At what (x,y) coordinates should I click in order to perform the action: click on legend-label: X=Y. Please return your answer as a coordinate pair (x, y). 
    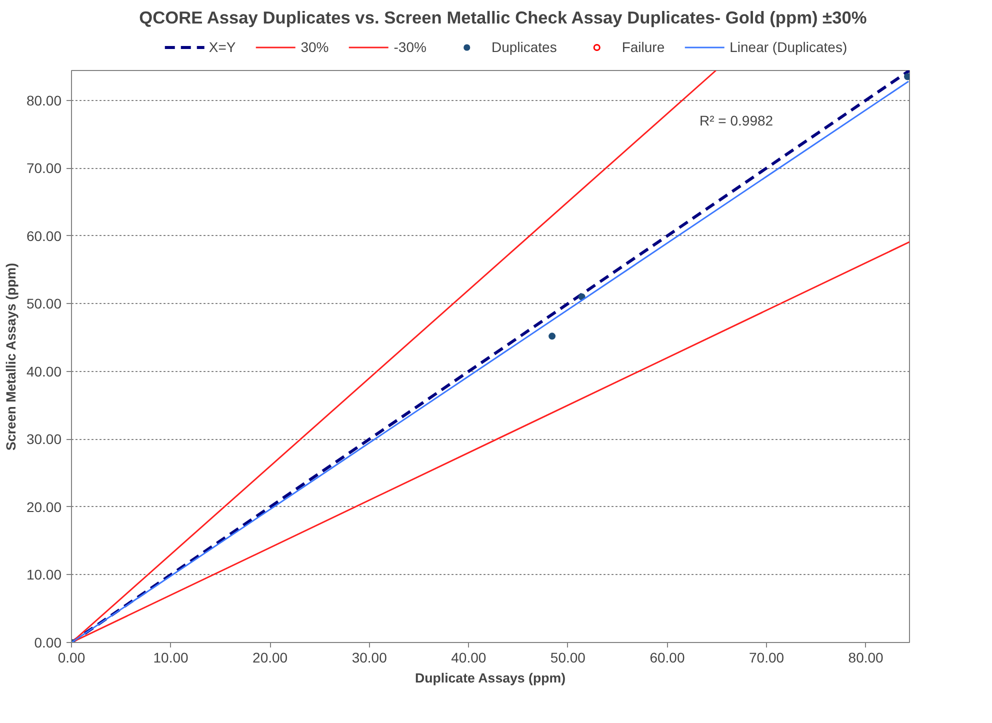
    Looking at the image, I should click on (222, 47).